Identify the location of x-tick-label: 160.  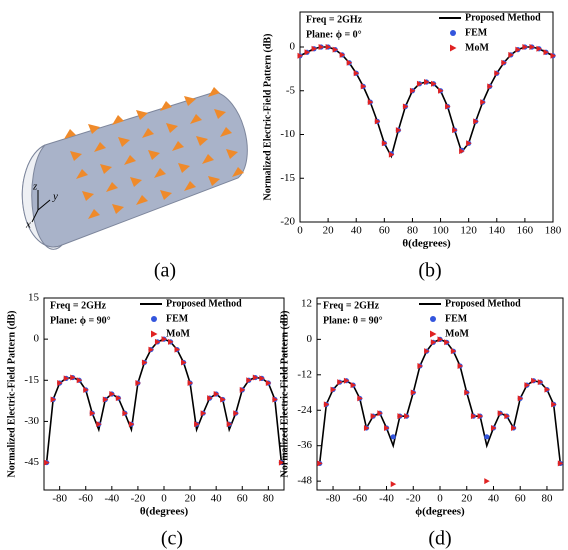
(525, 231).